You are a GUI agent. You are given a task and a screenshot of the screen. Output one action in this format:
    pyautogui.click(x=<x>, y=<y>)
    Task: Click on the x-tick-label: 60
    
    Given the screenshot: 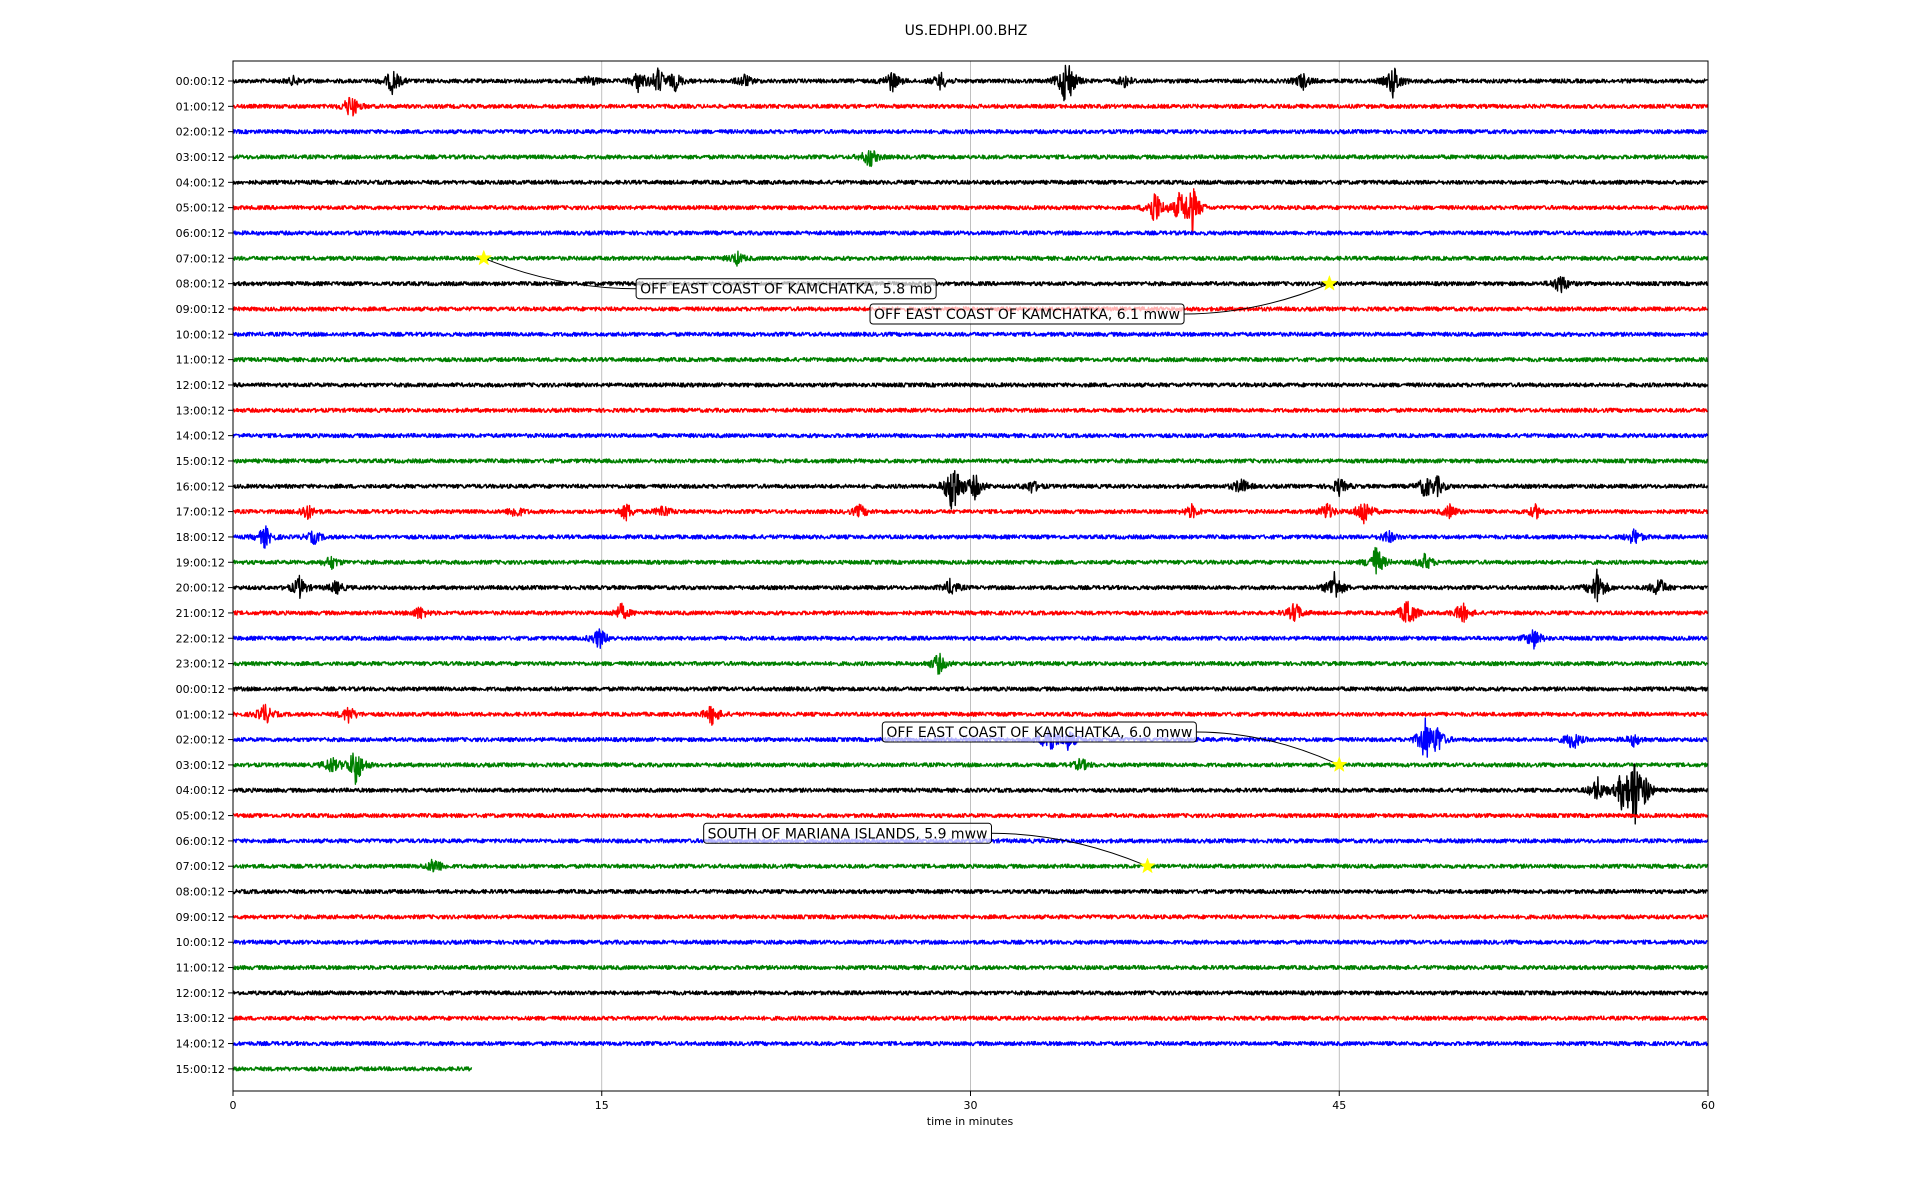 What is the action you would take?
    pyautogui.click(x=1708, y=1105)
    